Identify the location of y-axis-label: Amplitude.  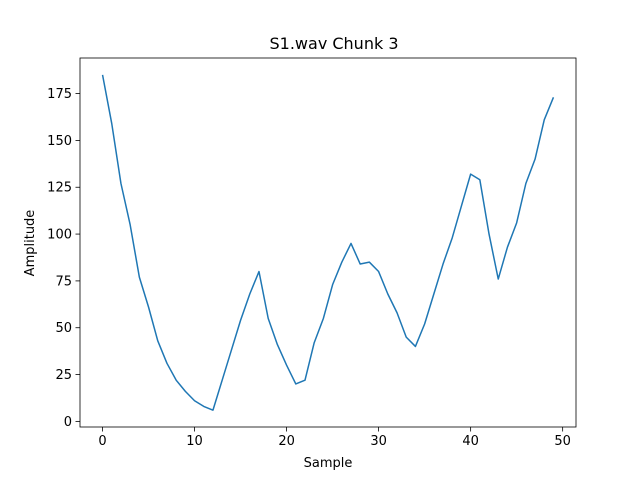
(30, 243).